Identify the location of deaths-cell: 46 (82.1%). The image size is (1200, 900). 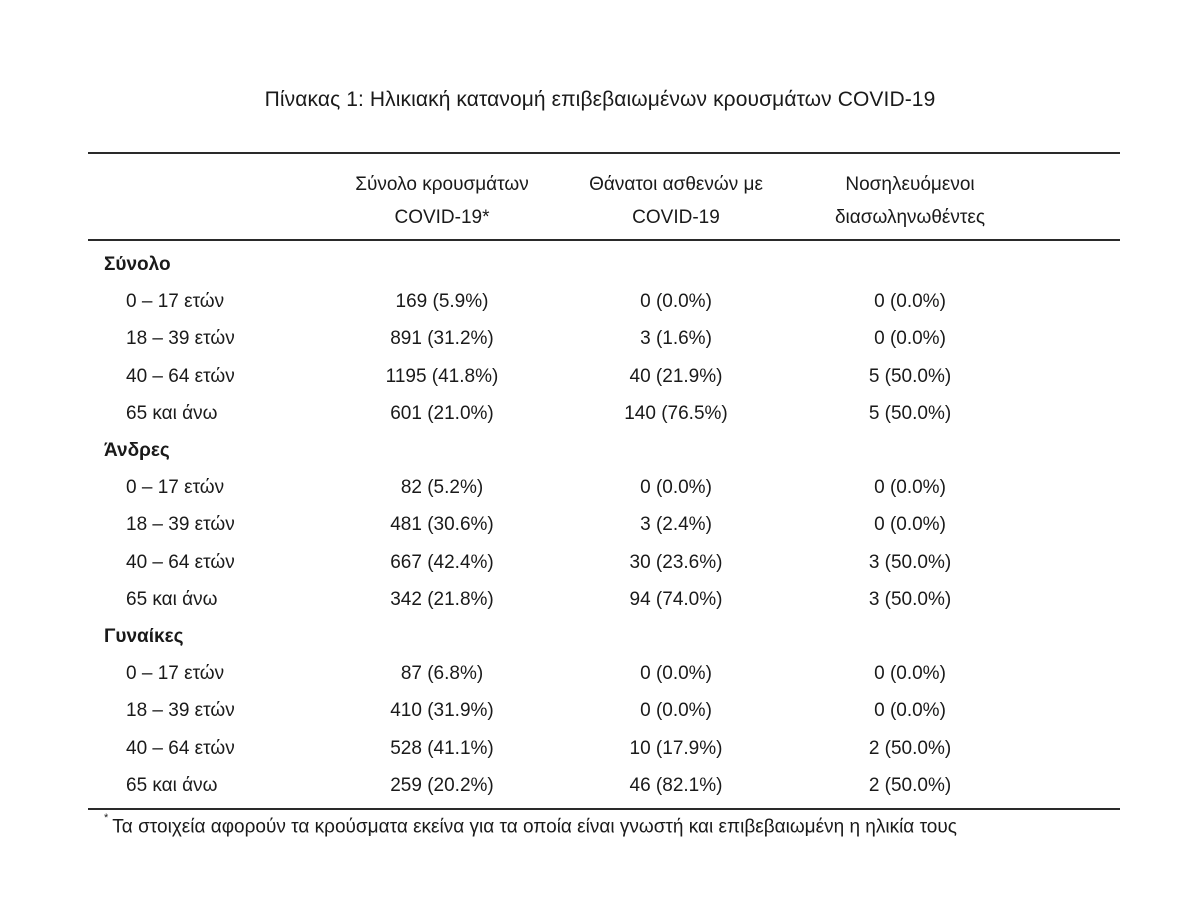
(676, 785).